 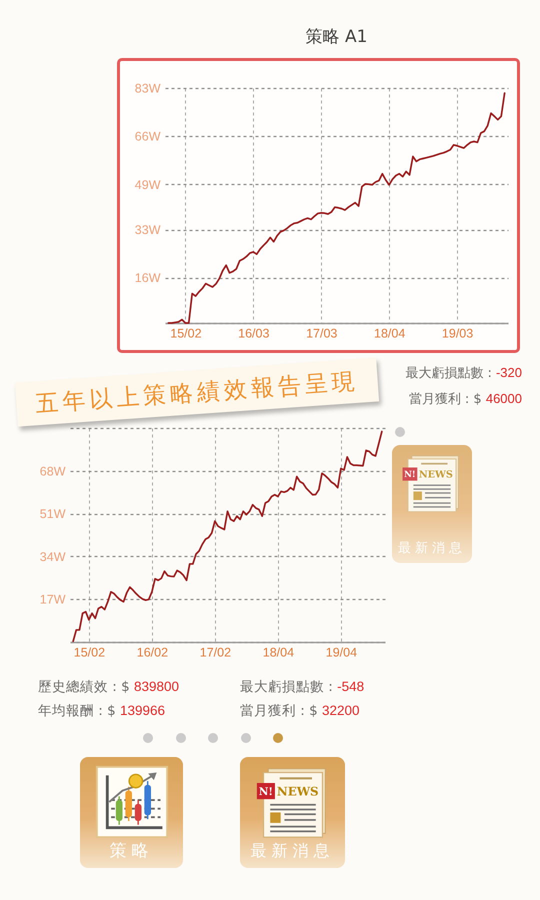 What do you see at coordinates (302, 687) in the screenshot?
I see `text: 最大虧損點數 : -548` at bounding box center [302, 687].